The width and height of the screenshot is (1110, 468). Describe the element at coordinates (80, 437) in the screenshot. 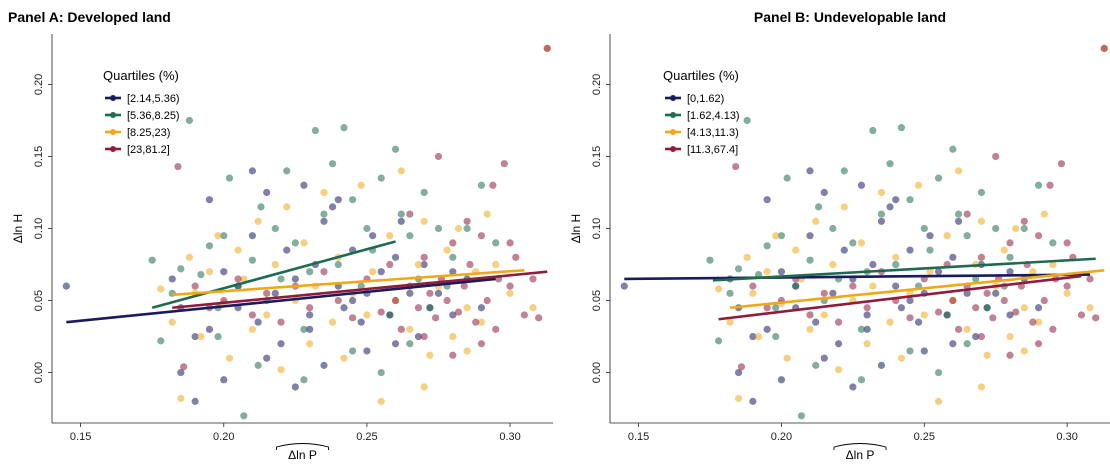

I see `x-tick-label: 0.15` at that location.